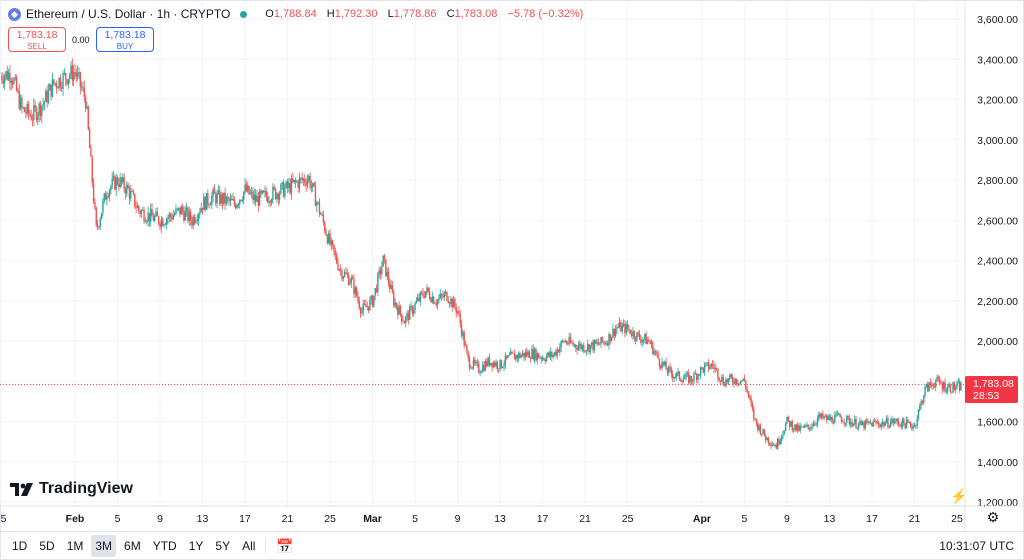 This screenshot has width=1024, height=560. What do you see at coordinates (164, 546) in the screenshot?
I see `range-button-ytd: YTD` at bounding box center [164, 546].